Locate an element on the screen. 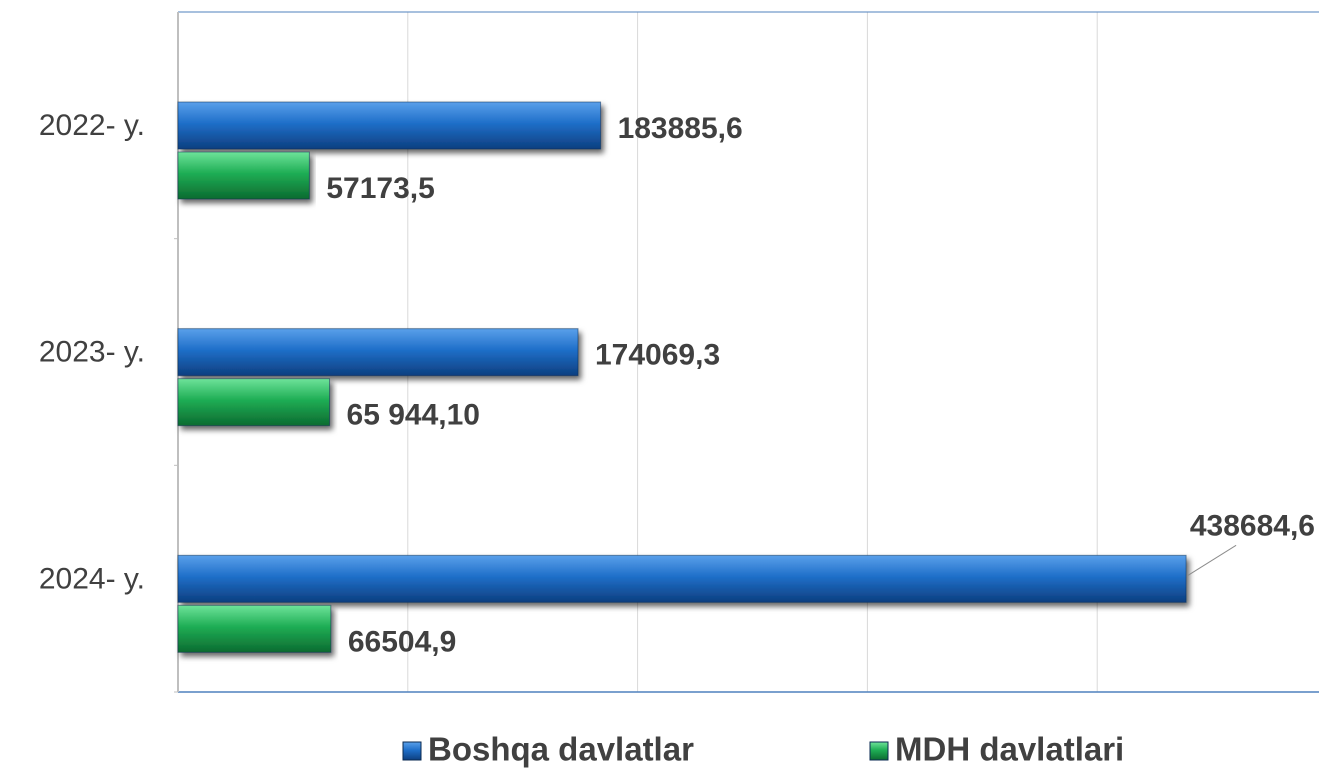 The image size is (1319, 769). value-label: 66504,9 is located at coordinates (402, 641).